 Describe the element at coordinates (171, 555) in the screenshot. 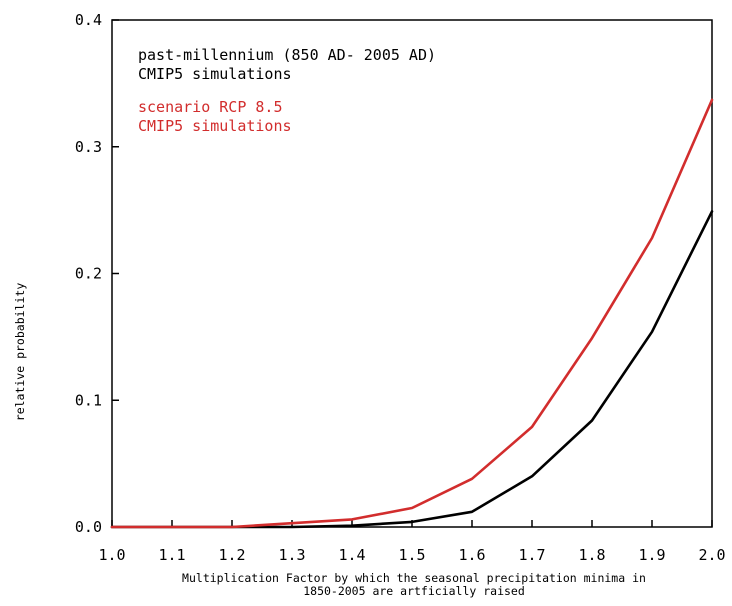

I see `x-tick-label: 1.1` at that location.